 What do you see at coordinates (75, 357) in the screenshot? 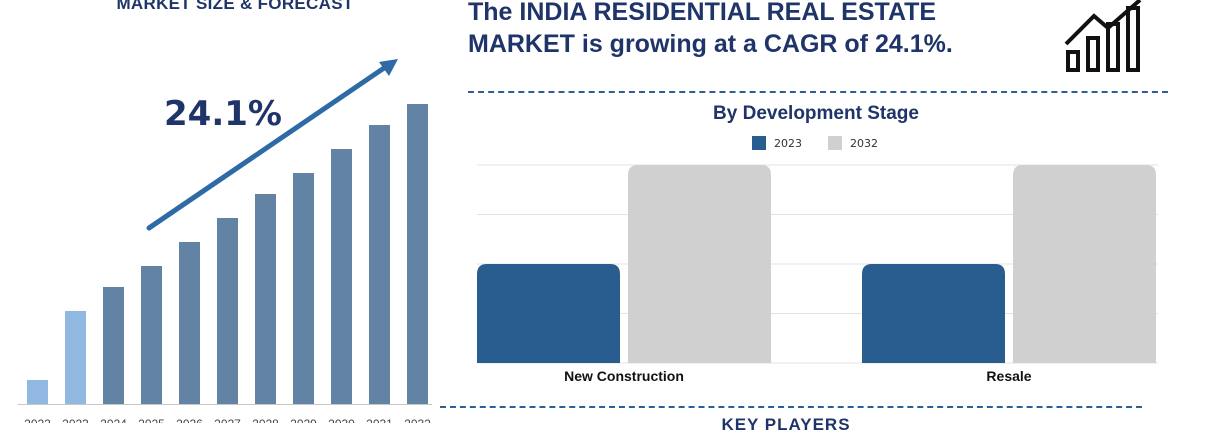
I see `forecast-bar-2023` at bounding box center [75, 357].